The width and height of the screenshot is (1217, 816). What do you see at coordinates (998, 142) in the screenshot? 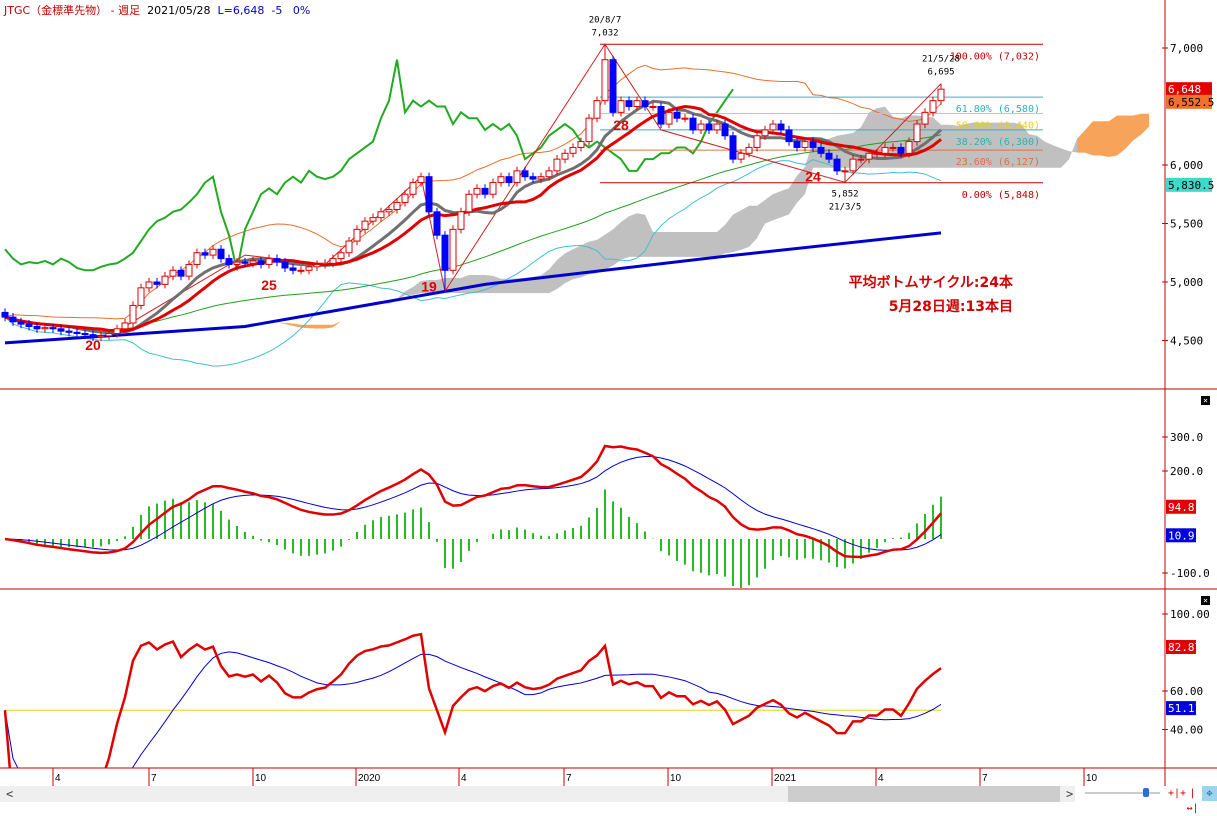
I see `fibonacci-level-label: 38.20% (6,300)` at bounding box center [998, 142].